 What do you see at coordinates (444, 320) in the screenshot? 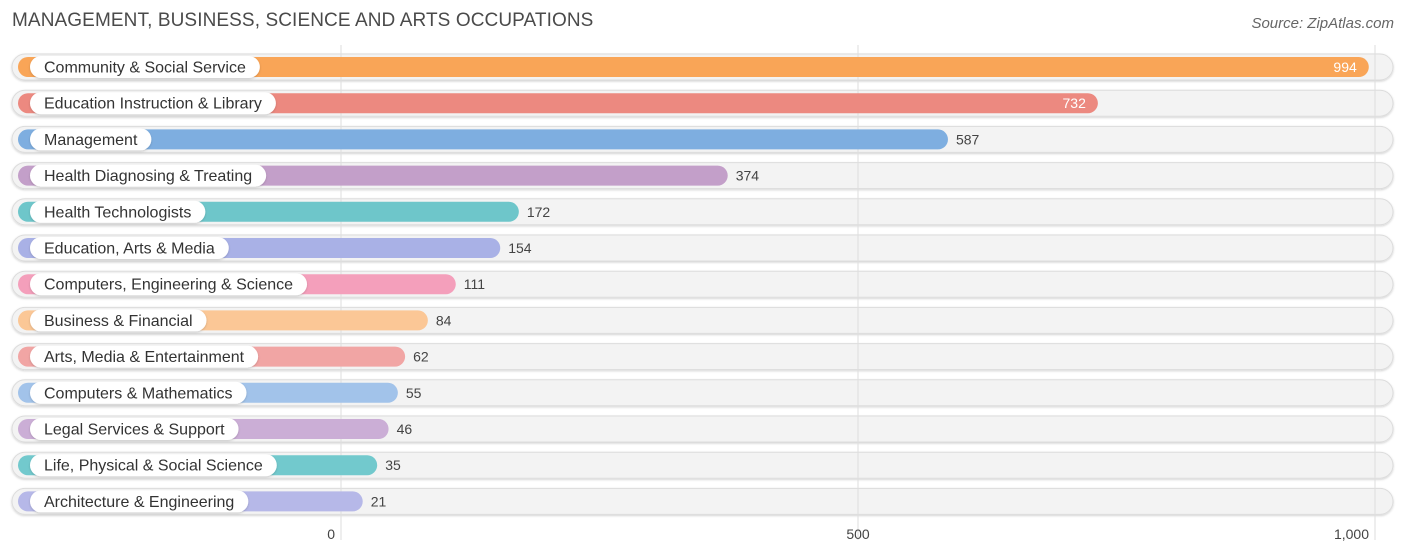
I see `value-label: 84` at bounding box center [444, 320].